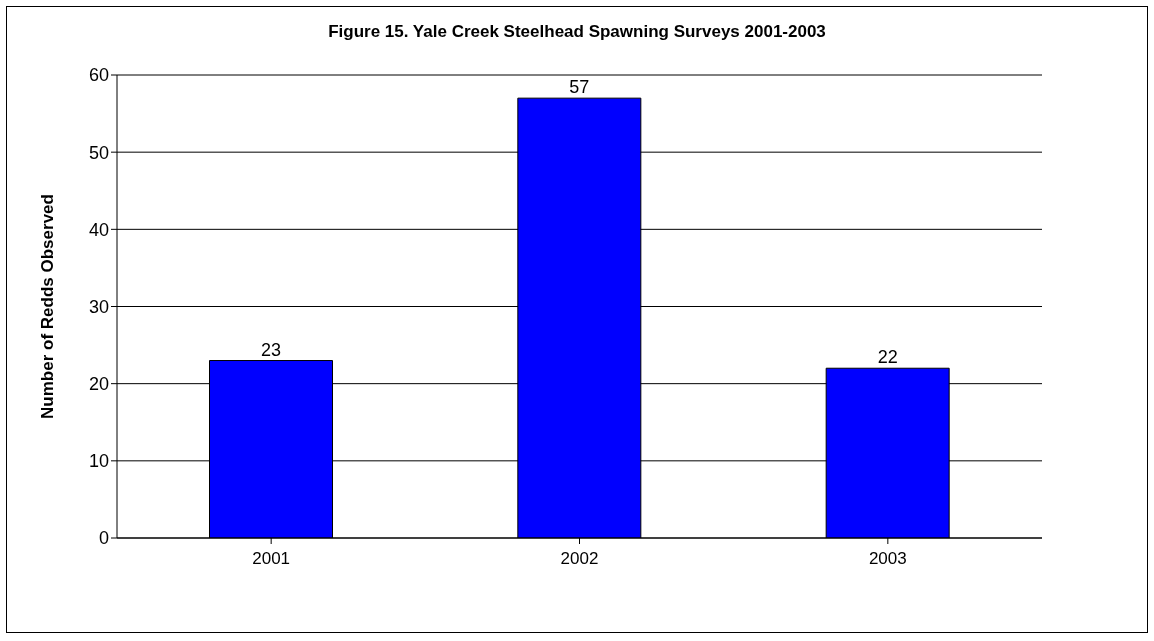  I want to click on y-tick-label: 20, so click(98, 384).